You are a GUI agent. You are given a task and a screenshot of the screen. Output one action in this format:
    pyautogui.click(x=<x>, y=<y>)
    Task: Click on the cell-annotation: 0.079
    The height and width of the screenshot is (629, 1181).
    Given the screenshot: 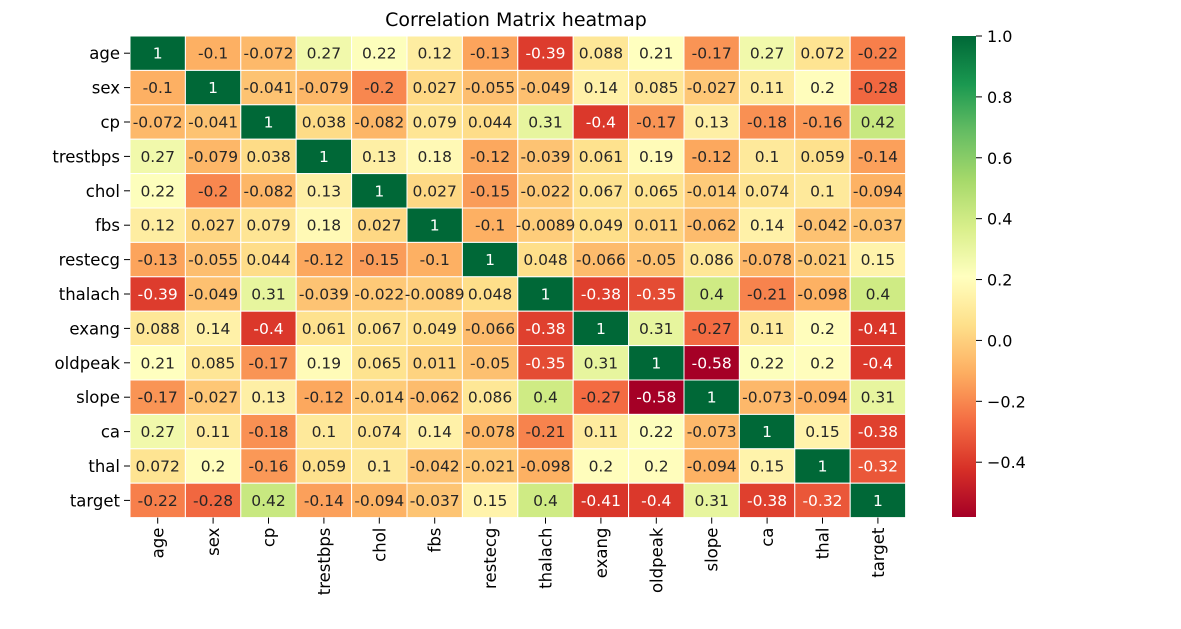 What is the action you would take?
    pyautogui.click(x=435, y=123)
    